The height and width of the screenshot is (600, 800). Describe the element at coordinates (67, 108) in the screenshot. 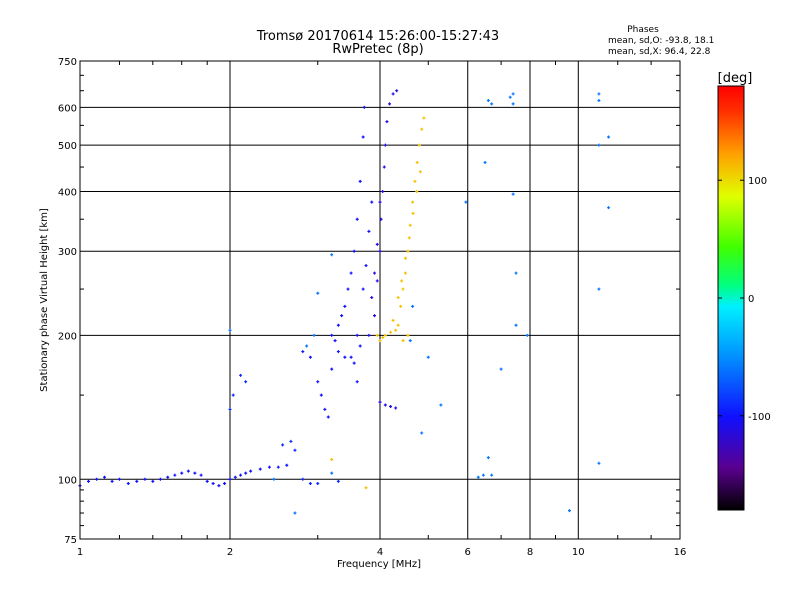

I see `y-tick-label: 600` at that location.